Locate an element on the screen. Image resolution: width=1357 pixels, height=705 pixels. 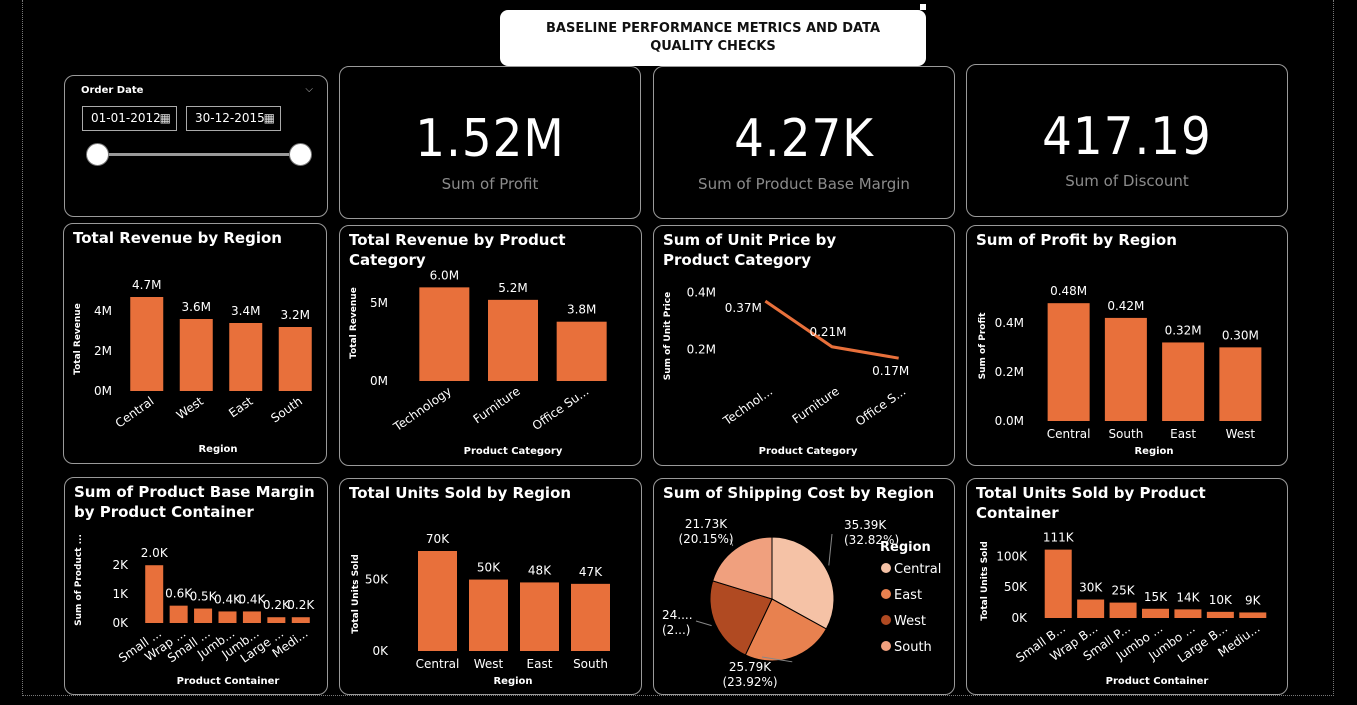
kpi-card-base-margin: 4.27K Sum of Product Base Margin is located at coordinates (804, 142).